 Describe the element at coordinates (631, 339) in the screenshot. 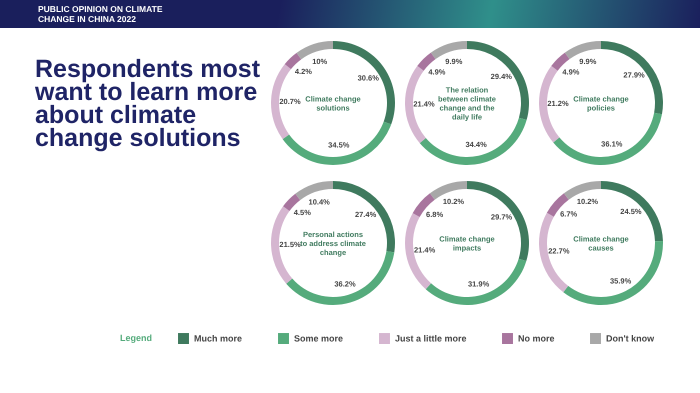

I see `legend-label: Don't know` at that location.